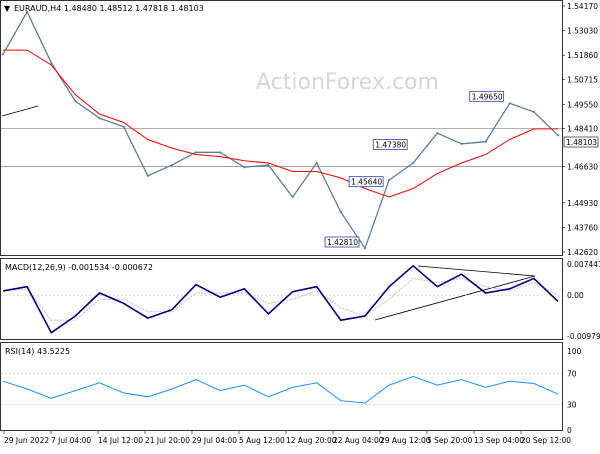 This screenshot has width=600, height=454. What do you see at coordinates (546, 440) in the screenshot?
I see `time-axis-label: 20 Sep 12:00` at bounding box center [546, 440].